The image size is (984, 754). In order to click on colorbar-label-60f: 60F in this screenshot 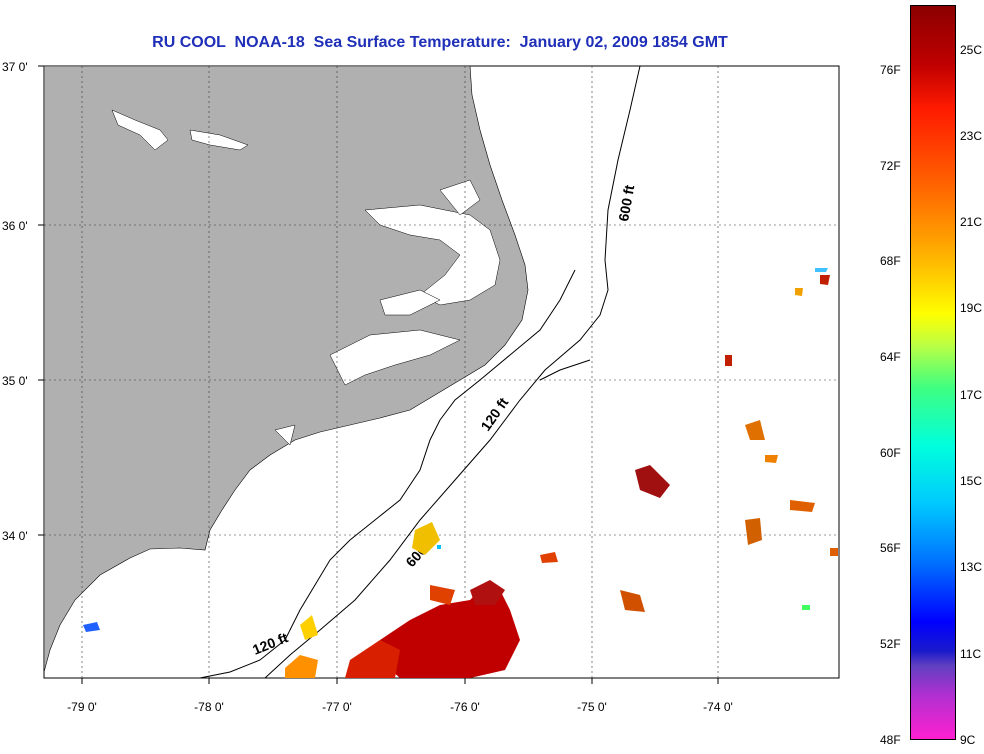, I will do `click(890, 453)`.